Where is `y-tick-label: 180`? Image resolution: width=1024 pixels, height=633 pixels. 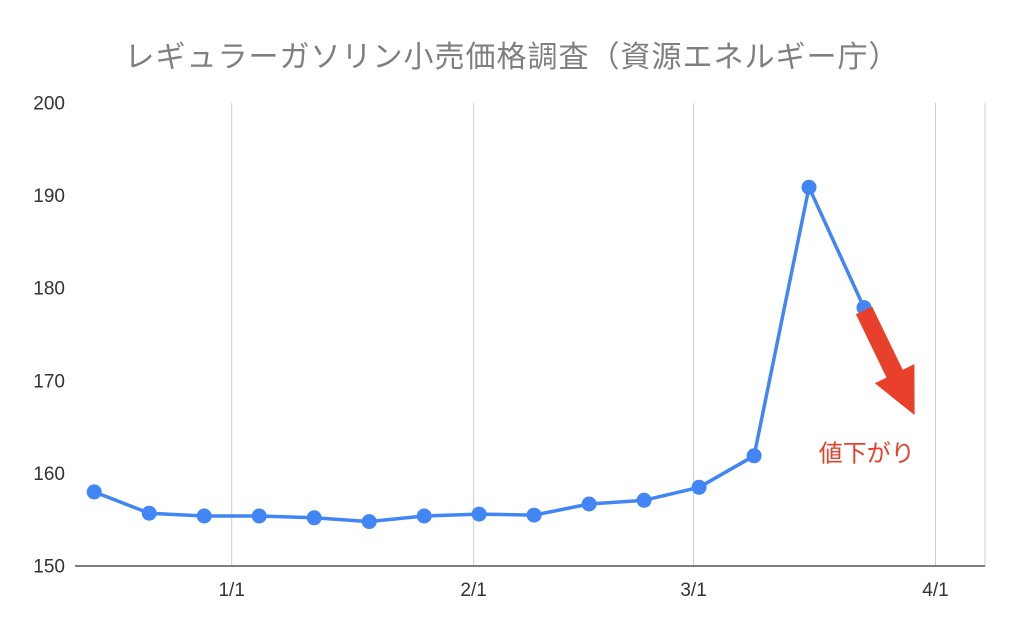
y-tick-label: 180 is located at coordinates (49, 289).